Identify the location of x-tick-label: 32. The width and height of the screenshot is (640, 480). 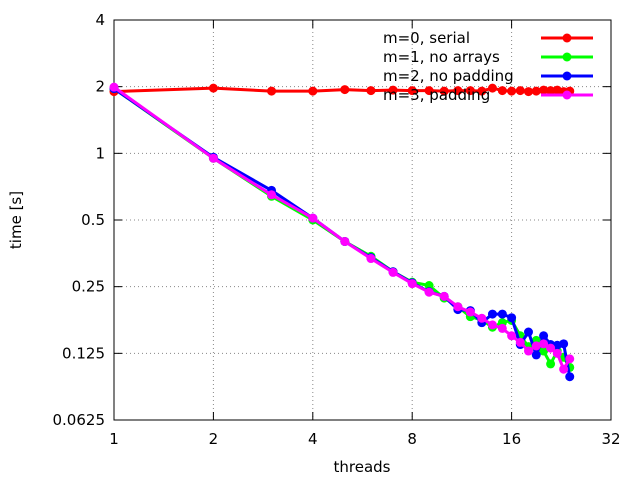
(610, 439).